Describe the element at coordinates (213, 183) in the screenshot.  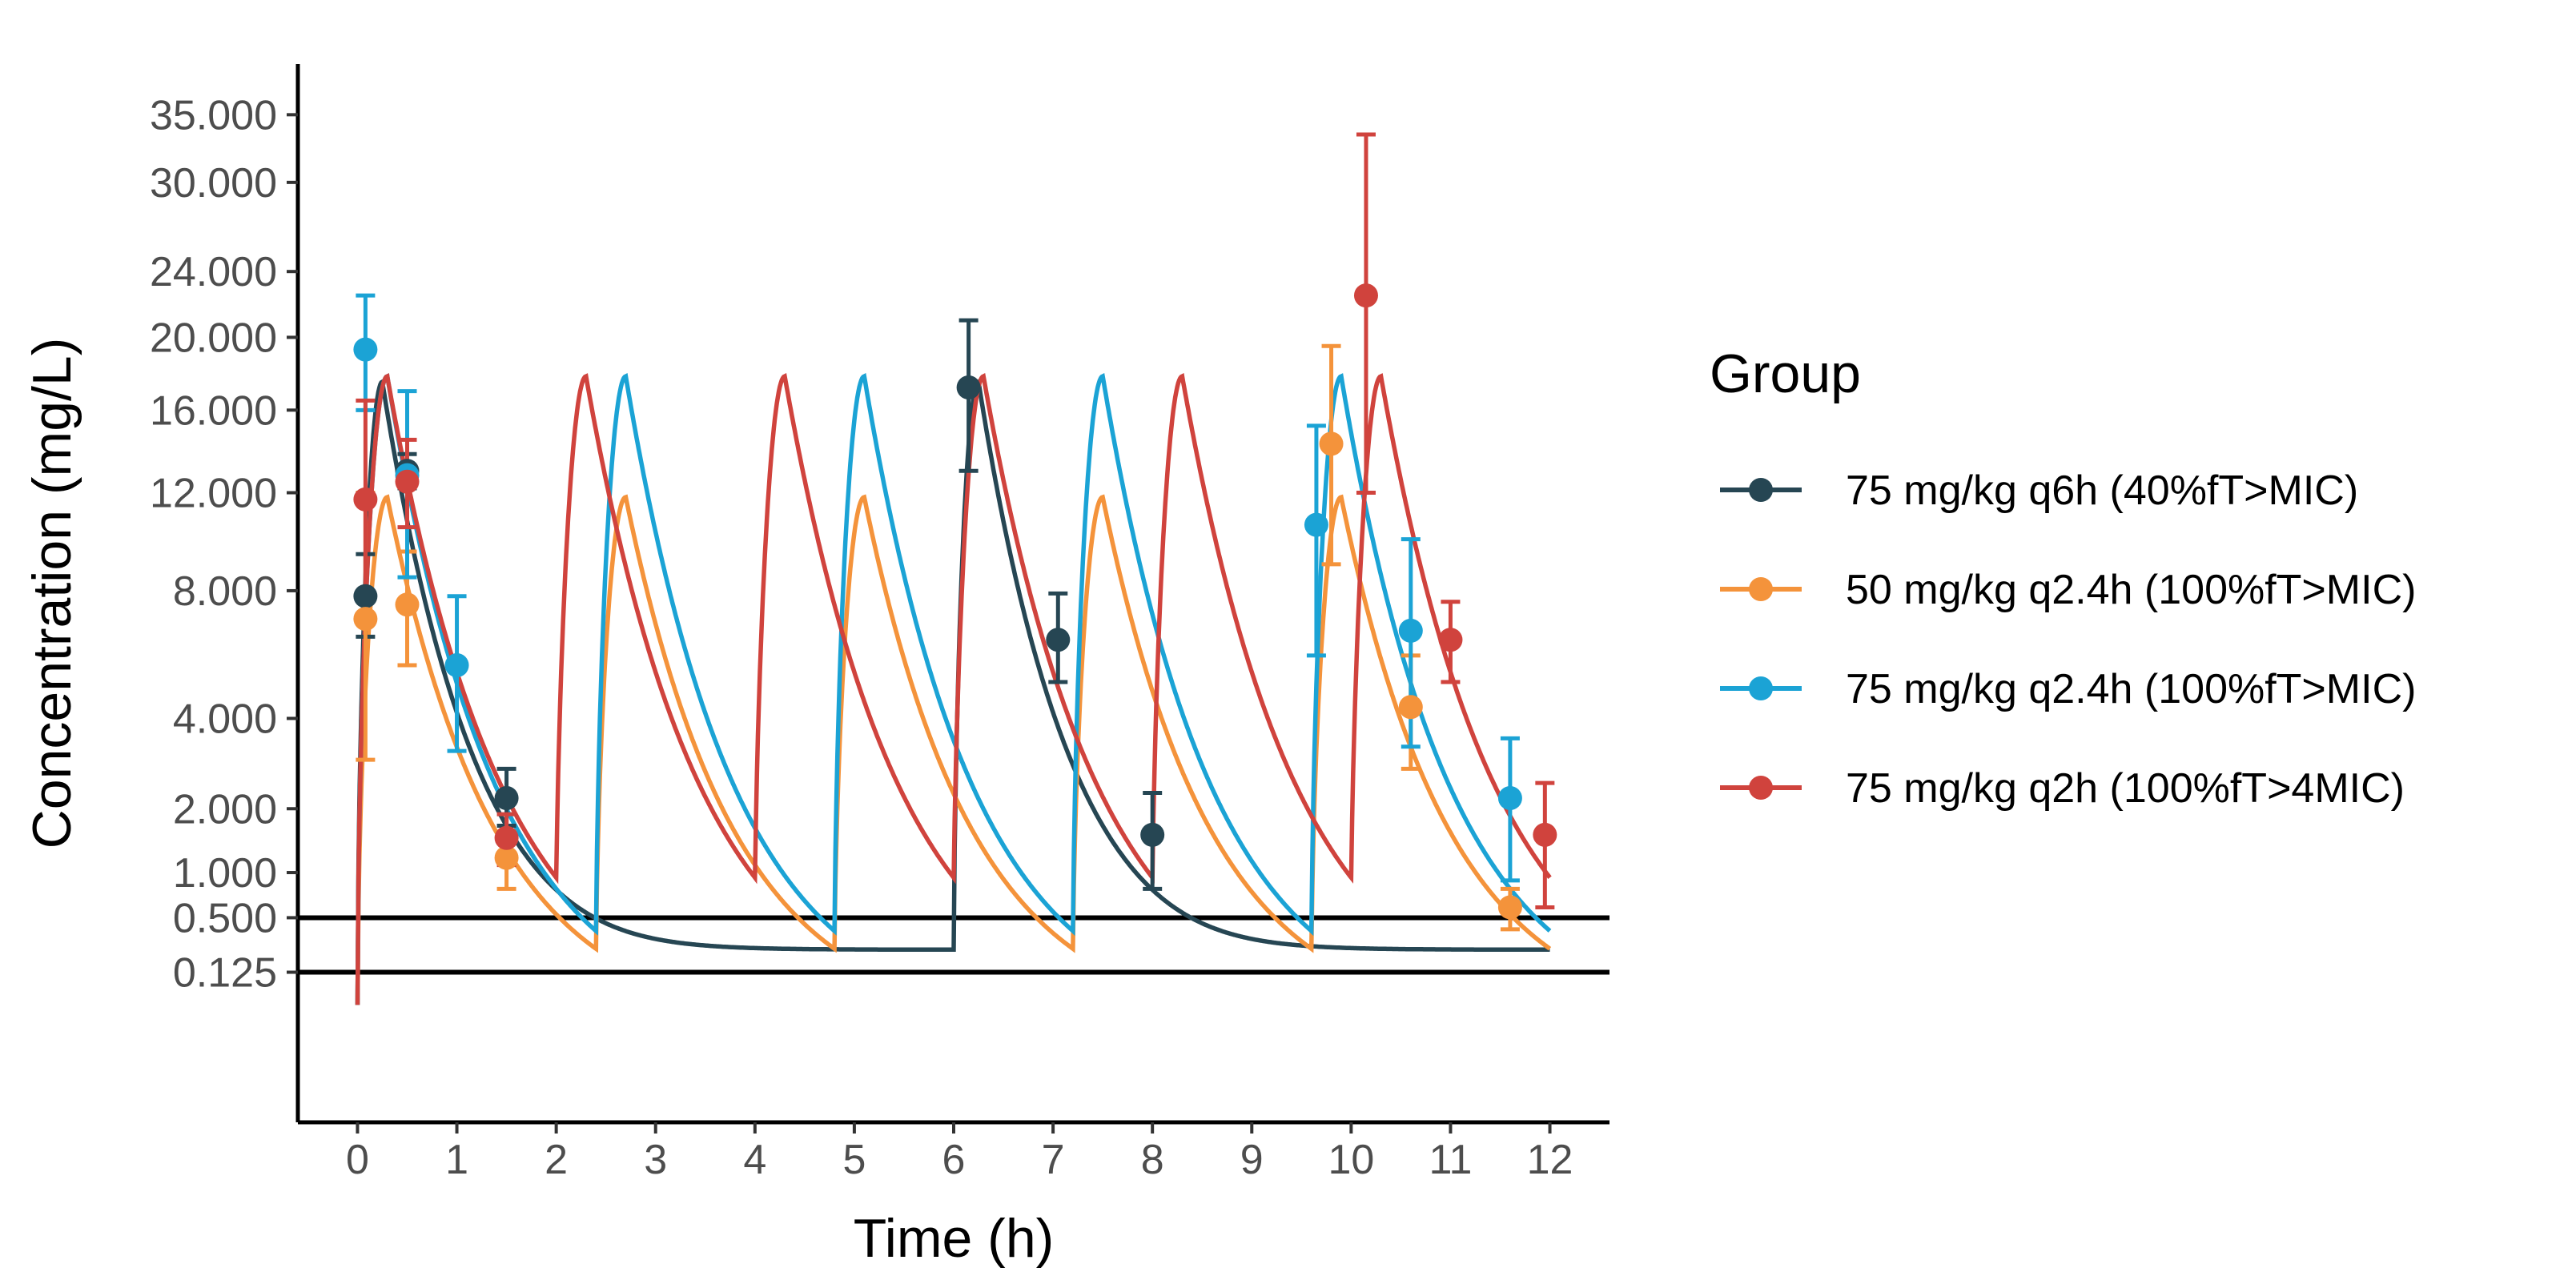
I see `y-tick-label-10: 30.000` at that location.